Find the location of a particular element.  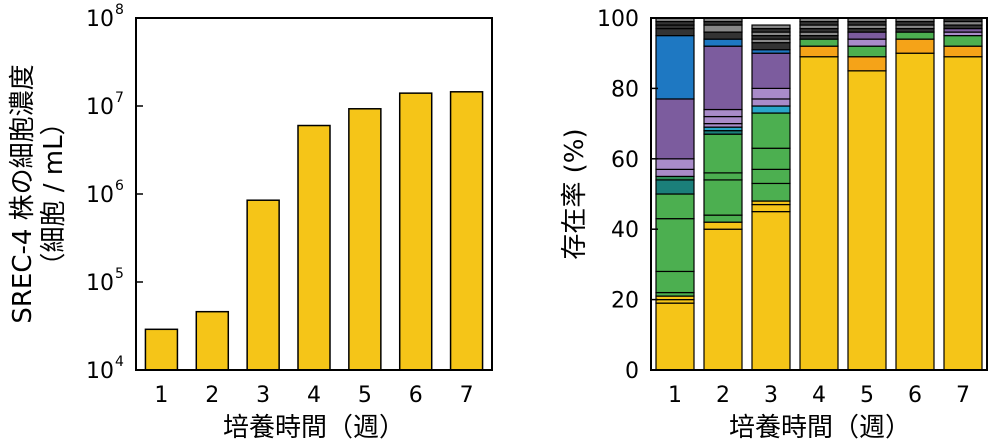

left-y-axis-title-line2: （細胞 / mL） is located at coordinates (54, 193).